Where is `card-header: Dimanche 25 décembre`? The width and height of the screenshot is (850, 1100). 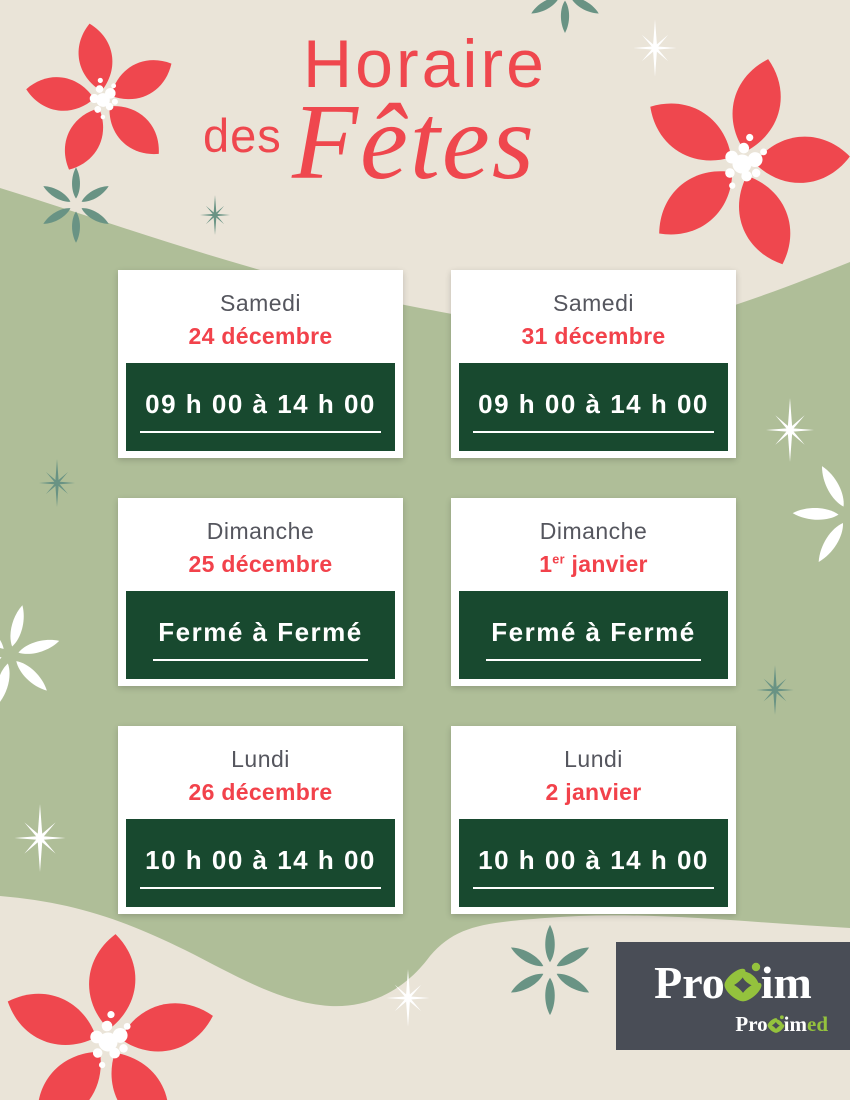
card-header: Dimanche 25 décembre is located at coordinates (260, 544).